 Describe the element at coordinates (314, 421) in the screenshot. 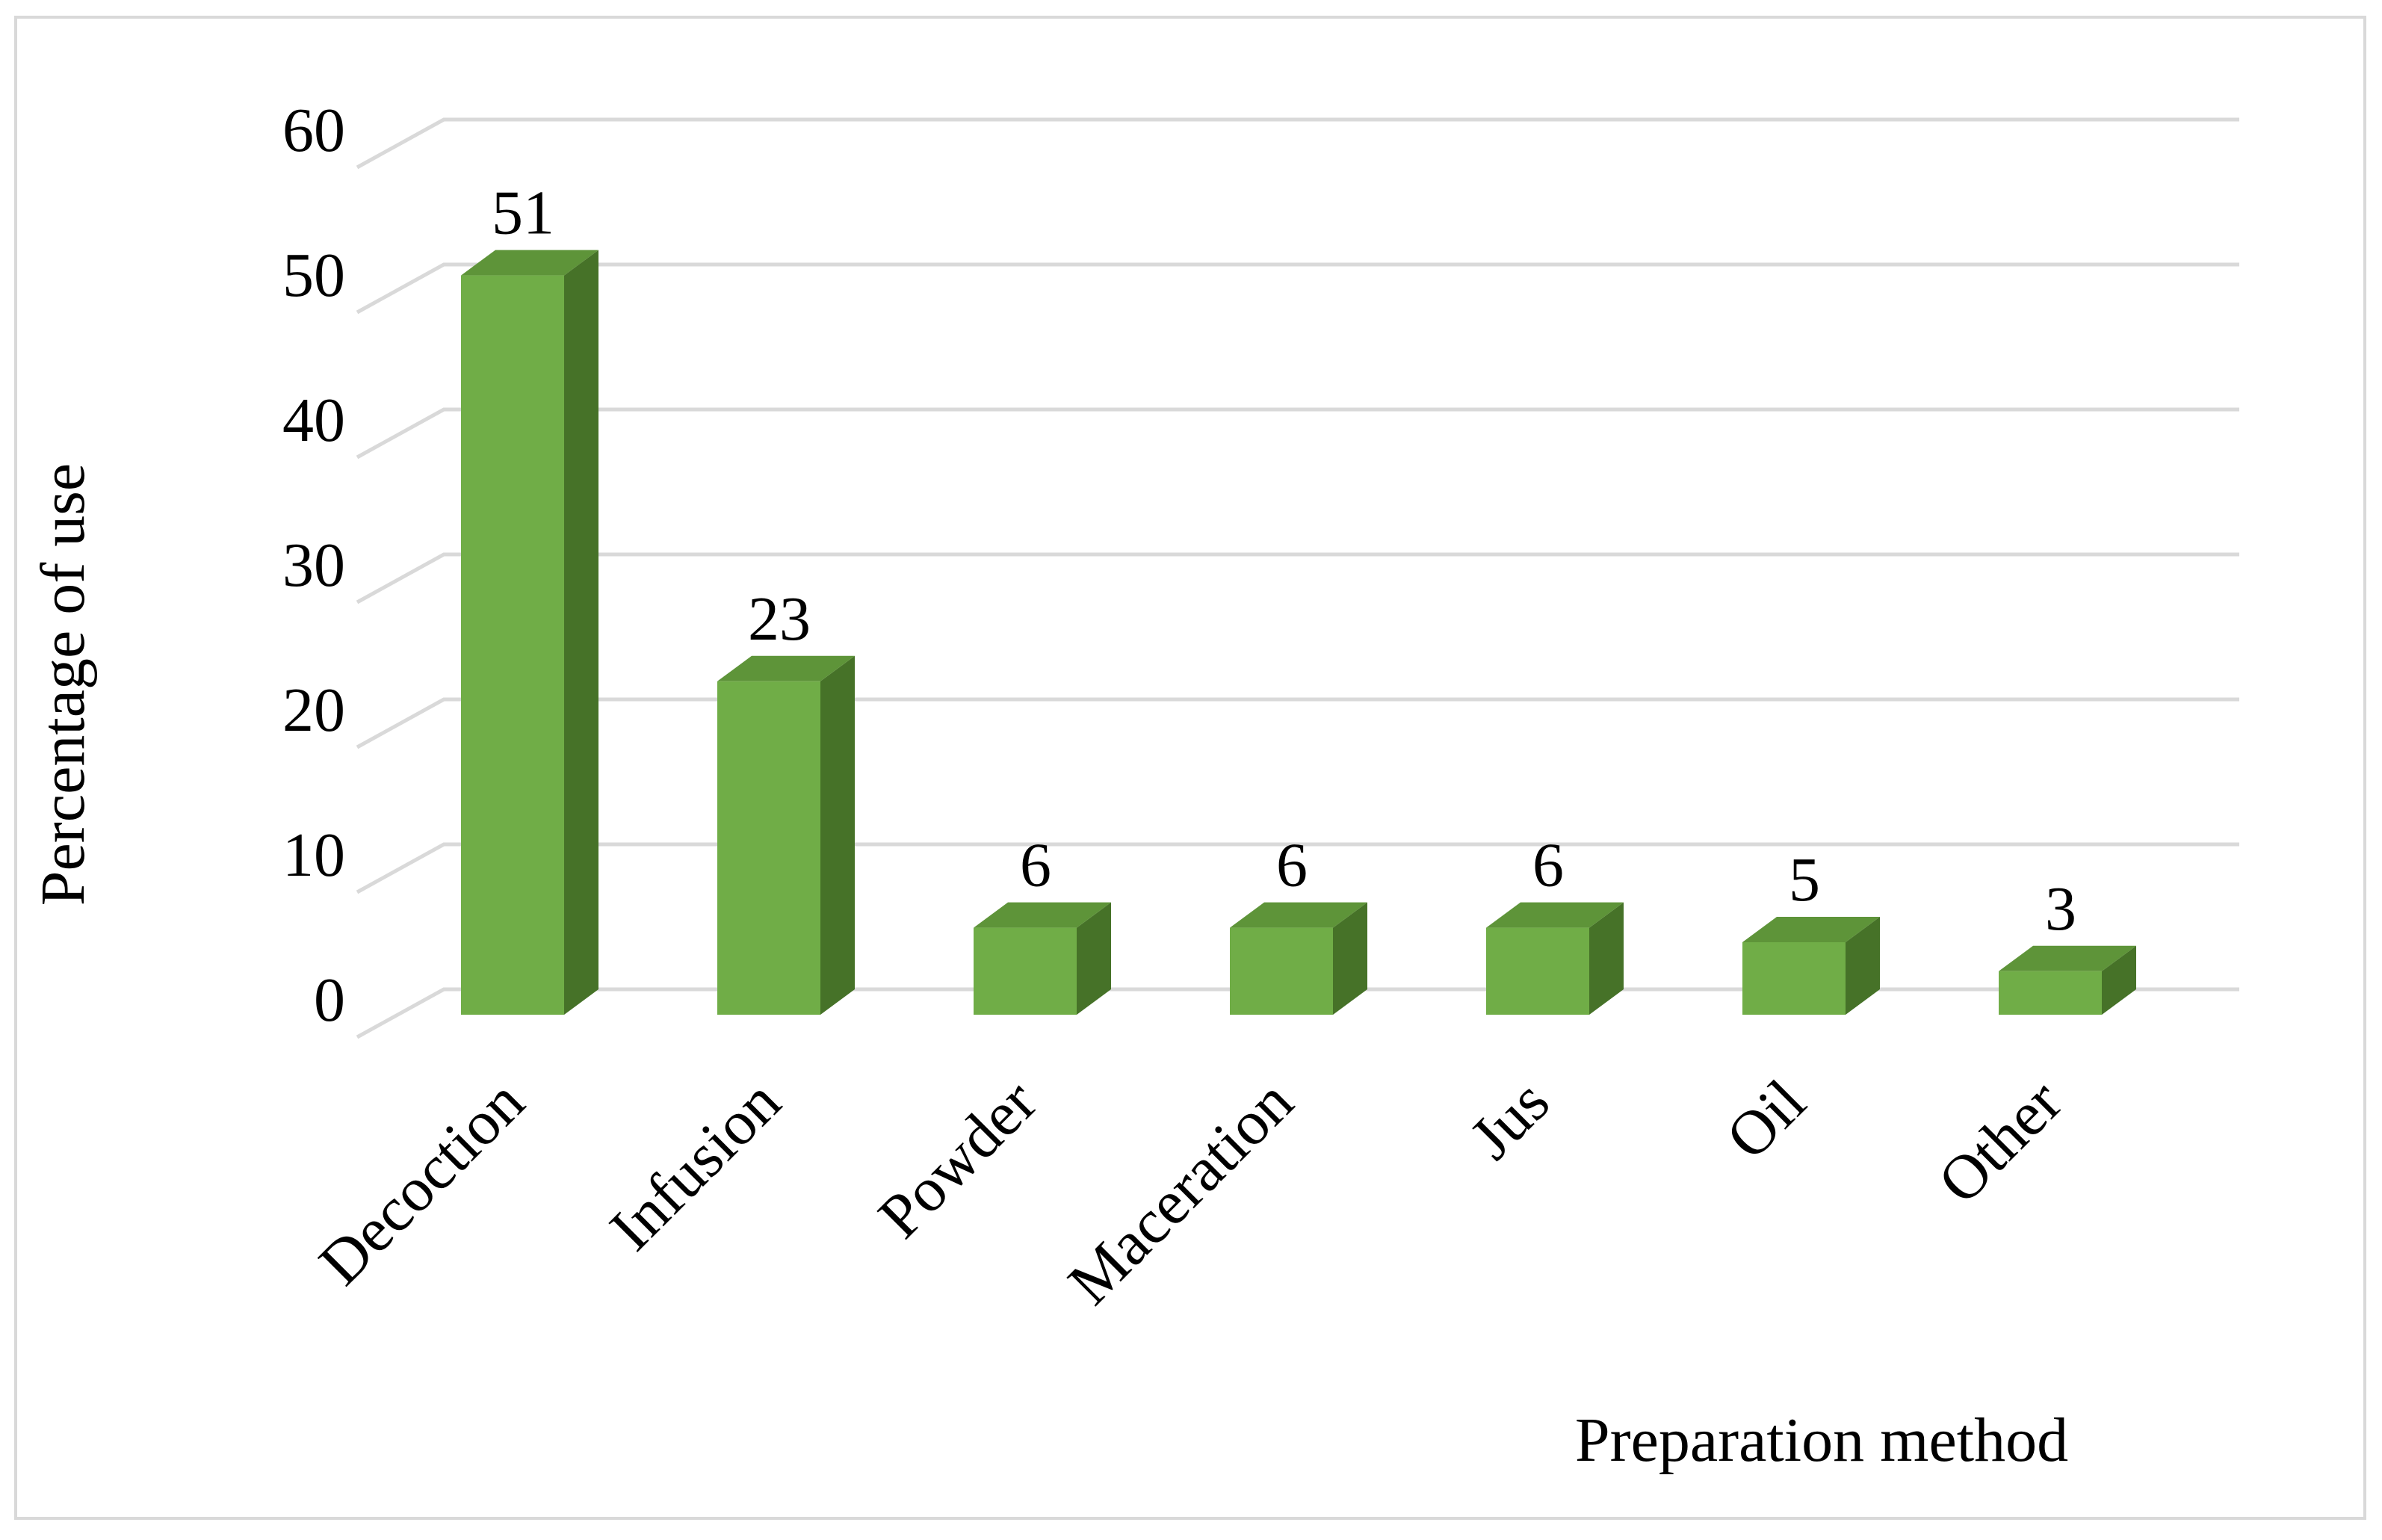

I see `y-tick-label: 40` at that location.